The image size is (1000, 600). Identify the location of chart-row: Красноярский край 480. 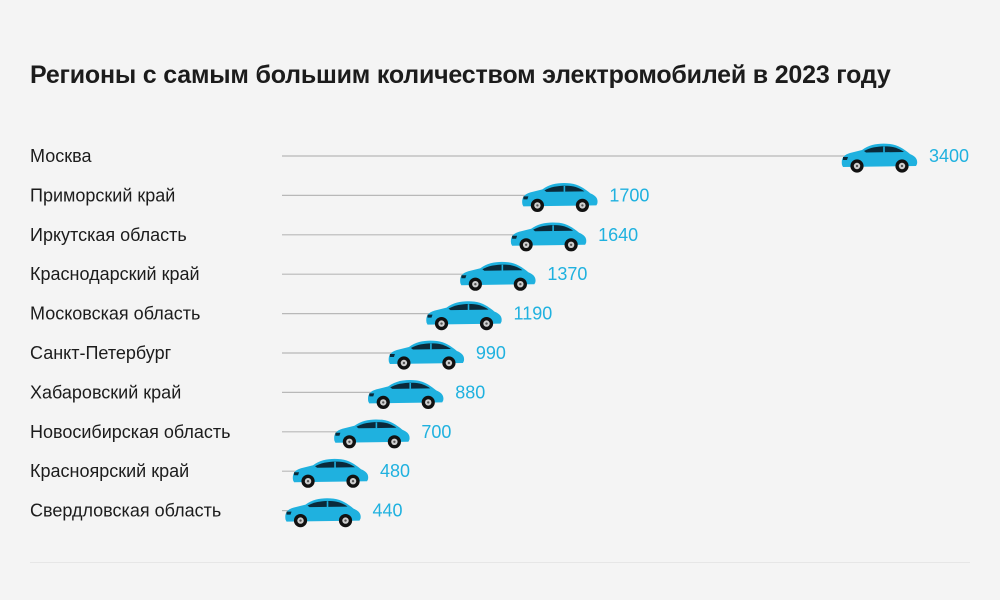
(220, 473).